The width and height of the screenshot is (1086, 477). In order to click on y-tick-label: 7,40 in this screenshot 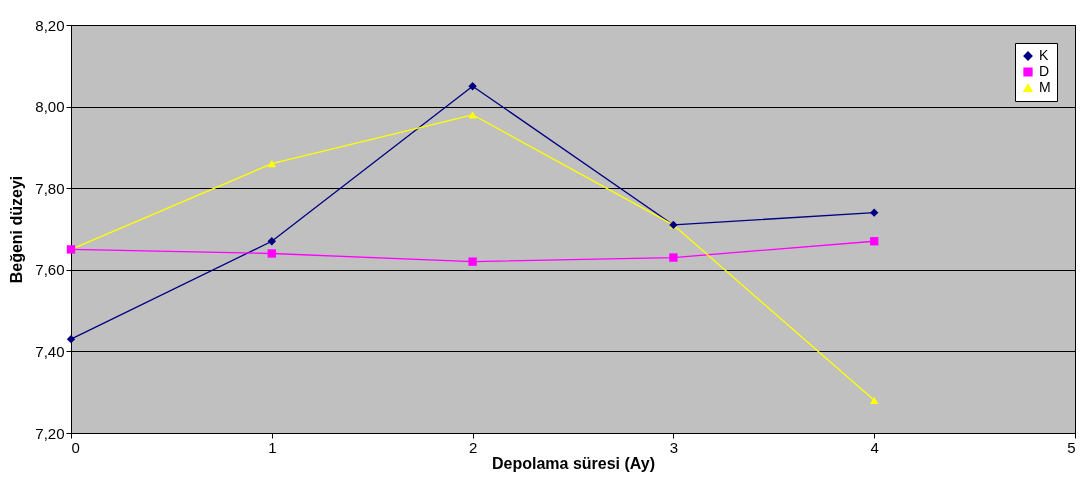, I will do `click(50, 351)`.